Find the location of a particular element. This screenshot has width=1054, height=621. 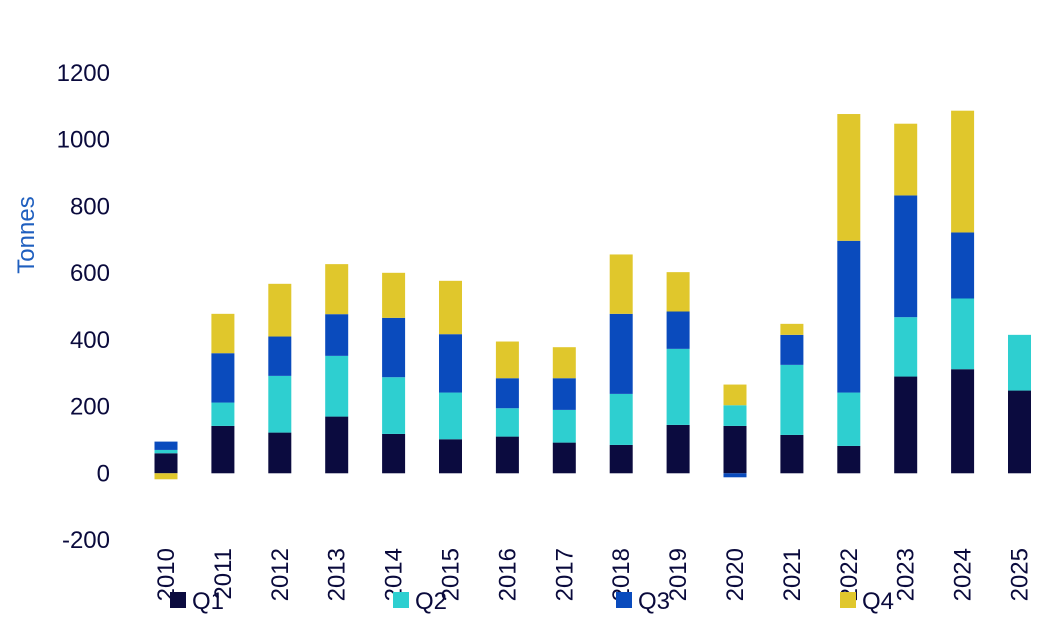

bar-q2-2019 is located at coordinates (678, 386).